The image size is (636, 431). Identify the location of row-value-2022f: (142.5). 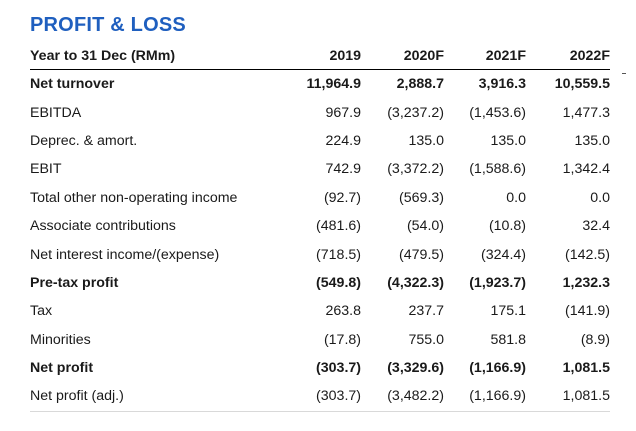
(587, 254).